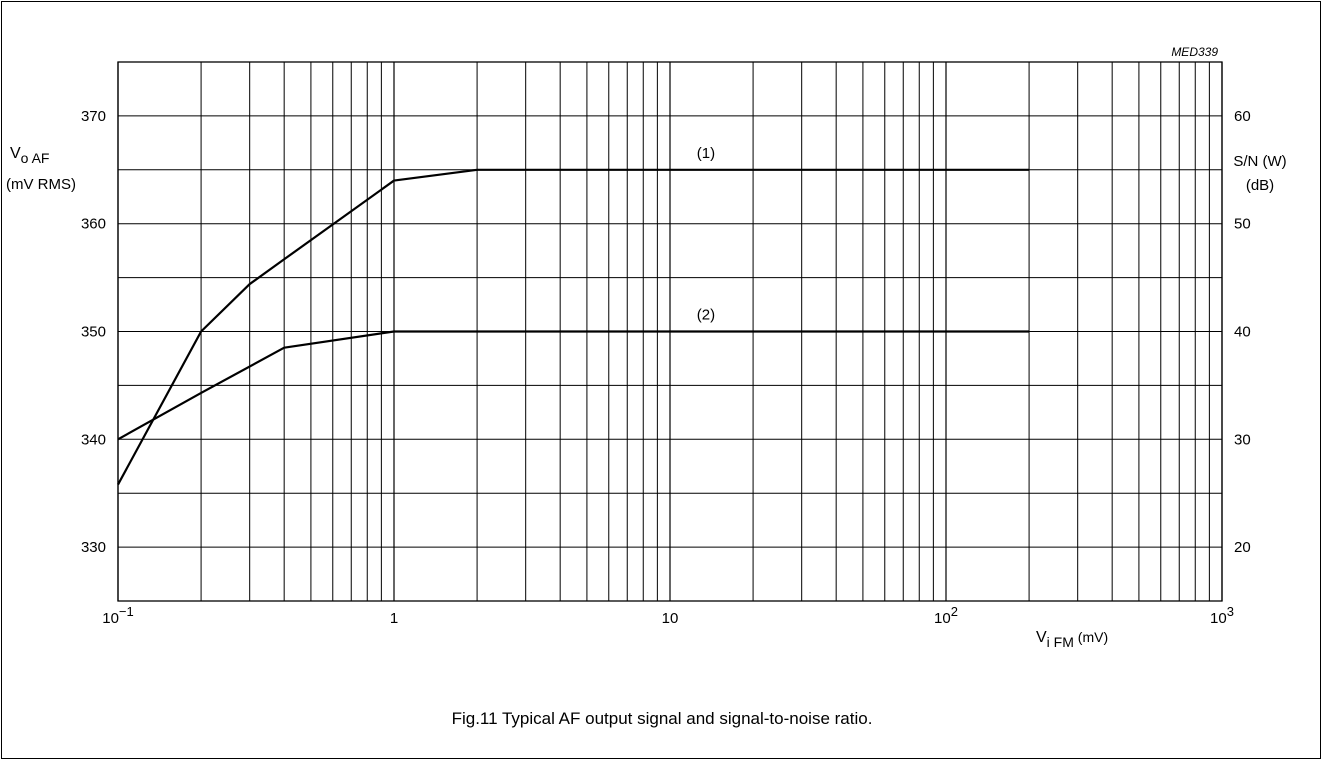  I want to click on y-left-tick-label: 330, so click(93, 547).